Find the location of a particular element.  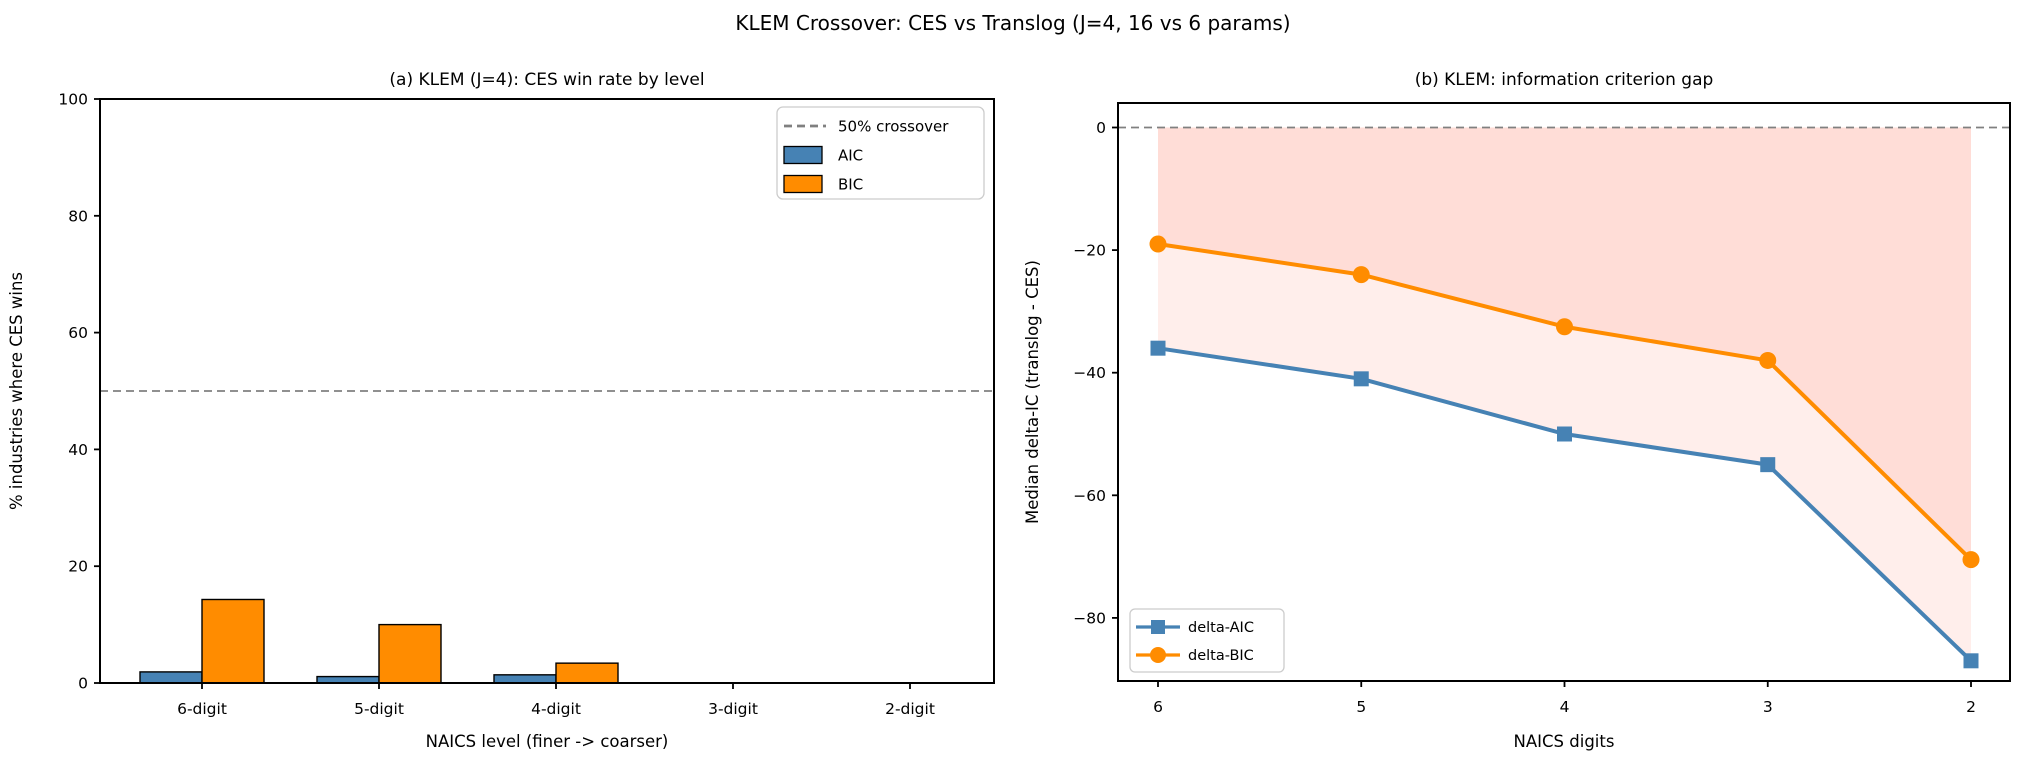

y-tick-label: 60 is located at coordinates (78, 333).